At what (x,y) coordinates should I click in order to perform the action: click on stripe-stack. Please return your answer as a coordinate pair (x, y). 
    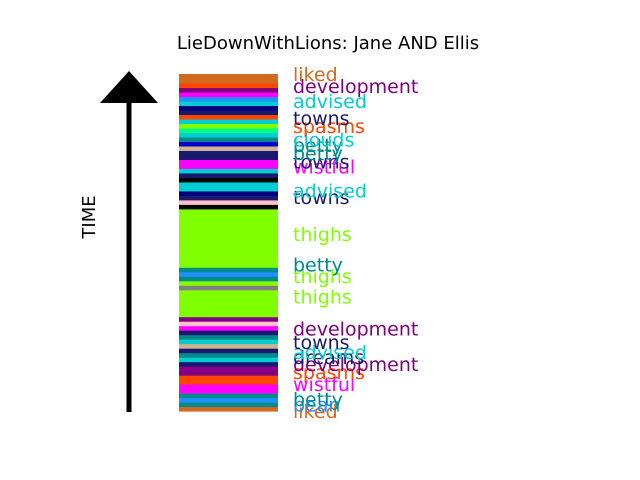
    Looking at the image, I should click on (228, 243).